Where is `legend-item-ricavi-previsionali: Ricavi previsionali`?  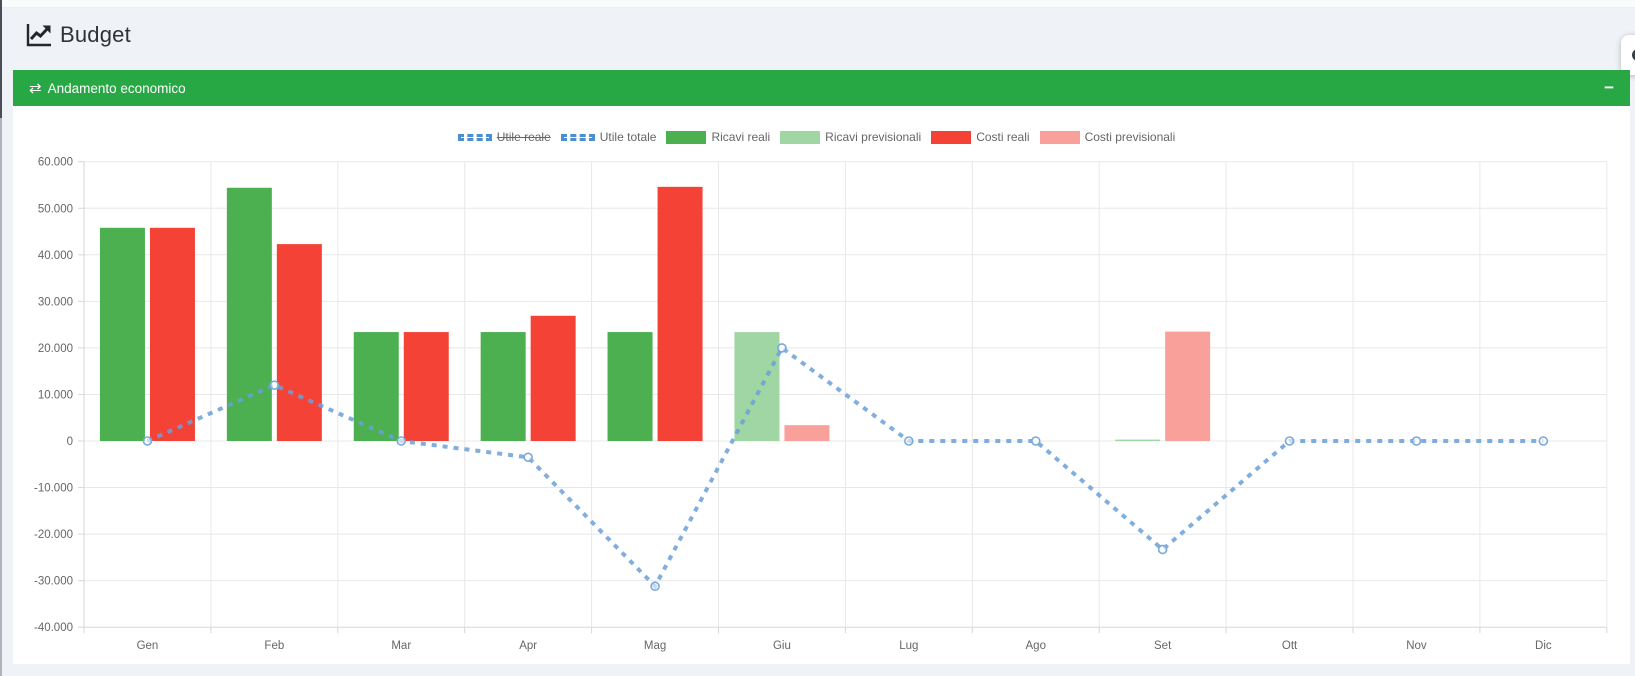
legend-item-ricavi-previsionali: Ricavi previsionali is located at coordinates (850, 137).